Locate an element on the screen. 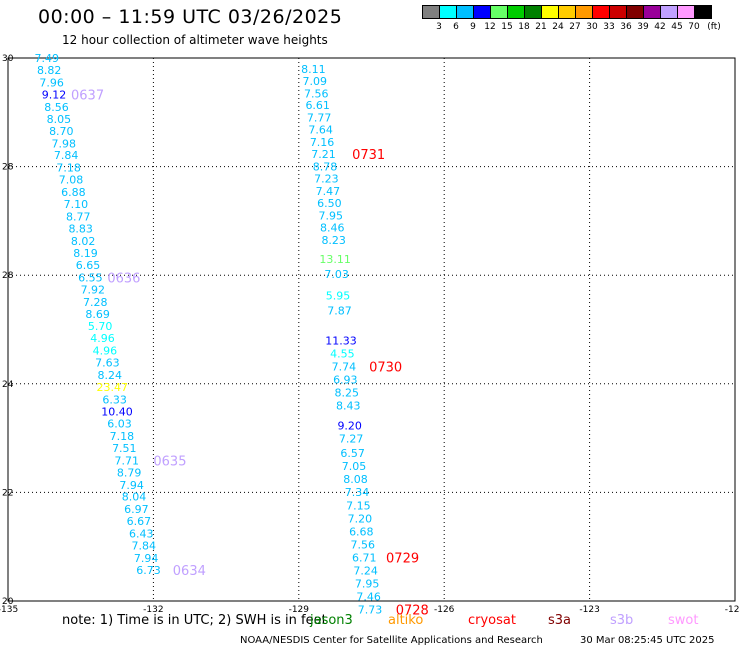 The width and height of the screenshot is (740, 650). data-point-label: 7.15 is located at coordinates (358, 505).